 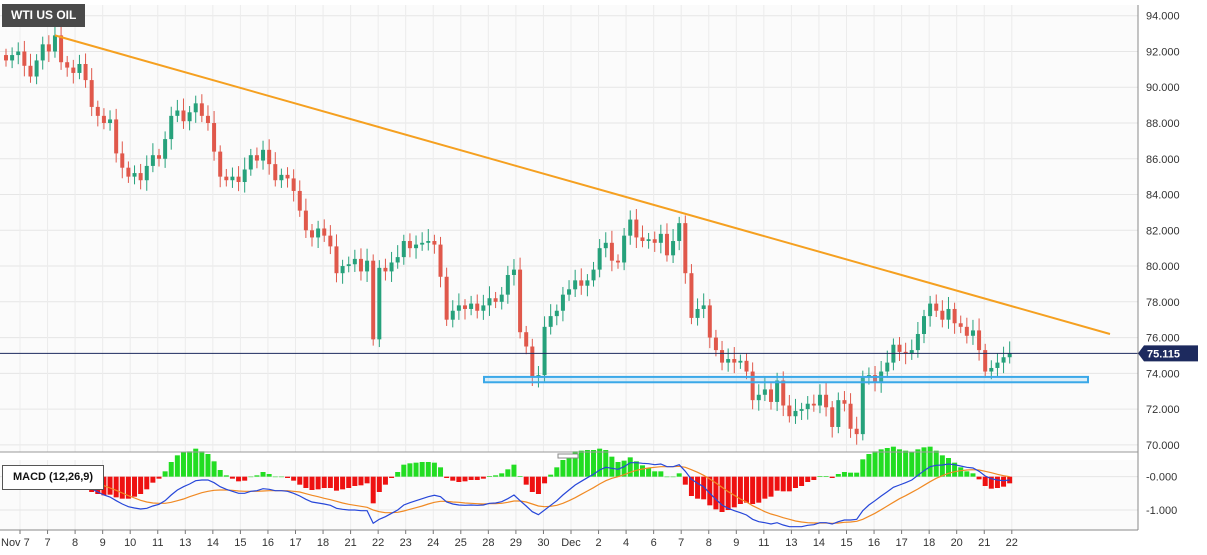 What do you see at coordinates (1012, 543) in the screenshot?
I see `x-tick-label: 22` at bounding box center [1012, 543].